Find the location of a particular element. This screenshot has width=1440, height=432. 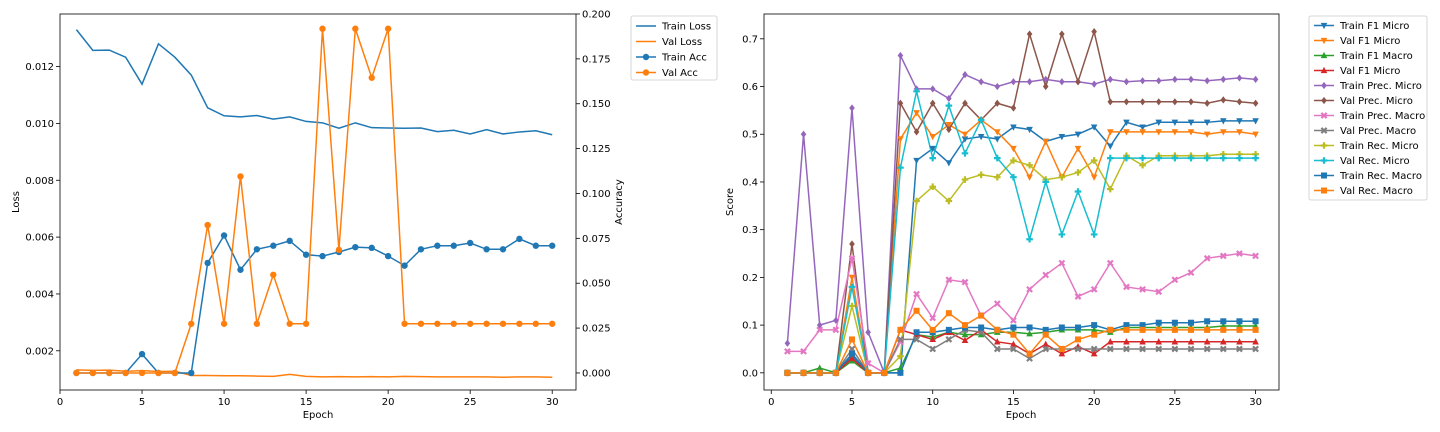

left-y-axis-label: Loss is located at coordinates (16, 202).